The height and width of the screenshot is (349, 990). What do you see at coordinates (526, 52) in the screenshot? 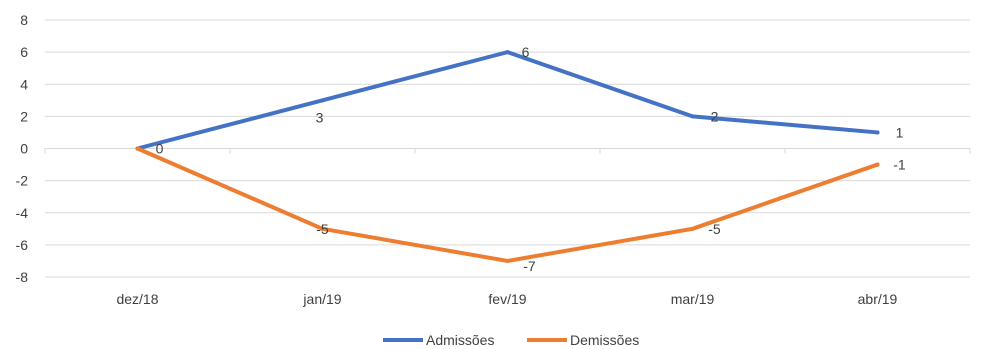
I see `data-label: 6` at bounding box center [526, 52].